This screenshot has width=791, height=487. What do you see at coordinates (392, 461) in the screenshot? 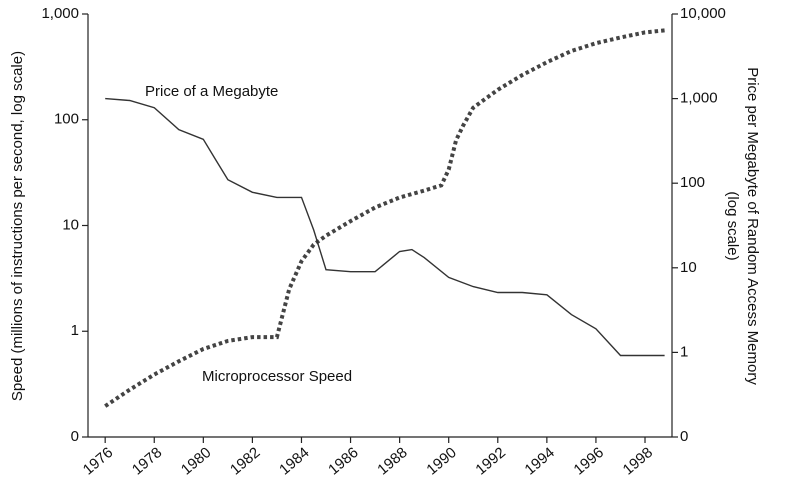
I see `x-tick-label: 1988` at bounding box center [392, 461].